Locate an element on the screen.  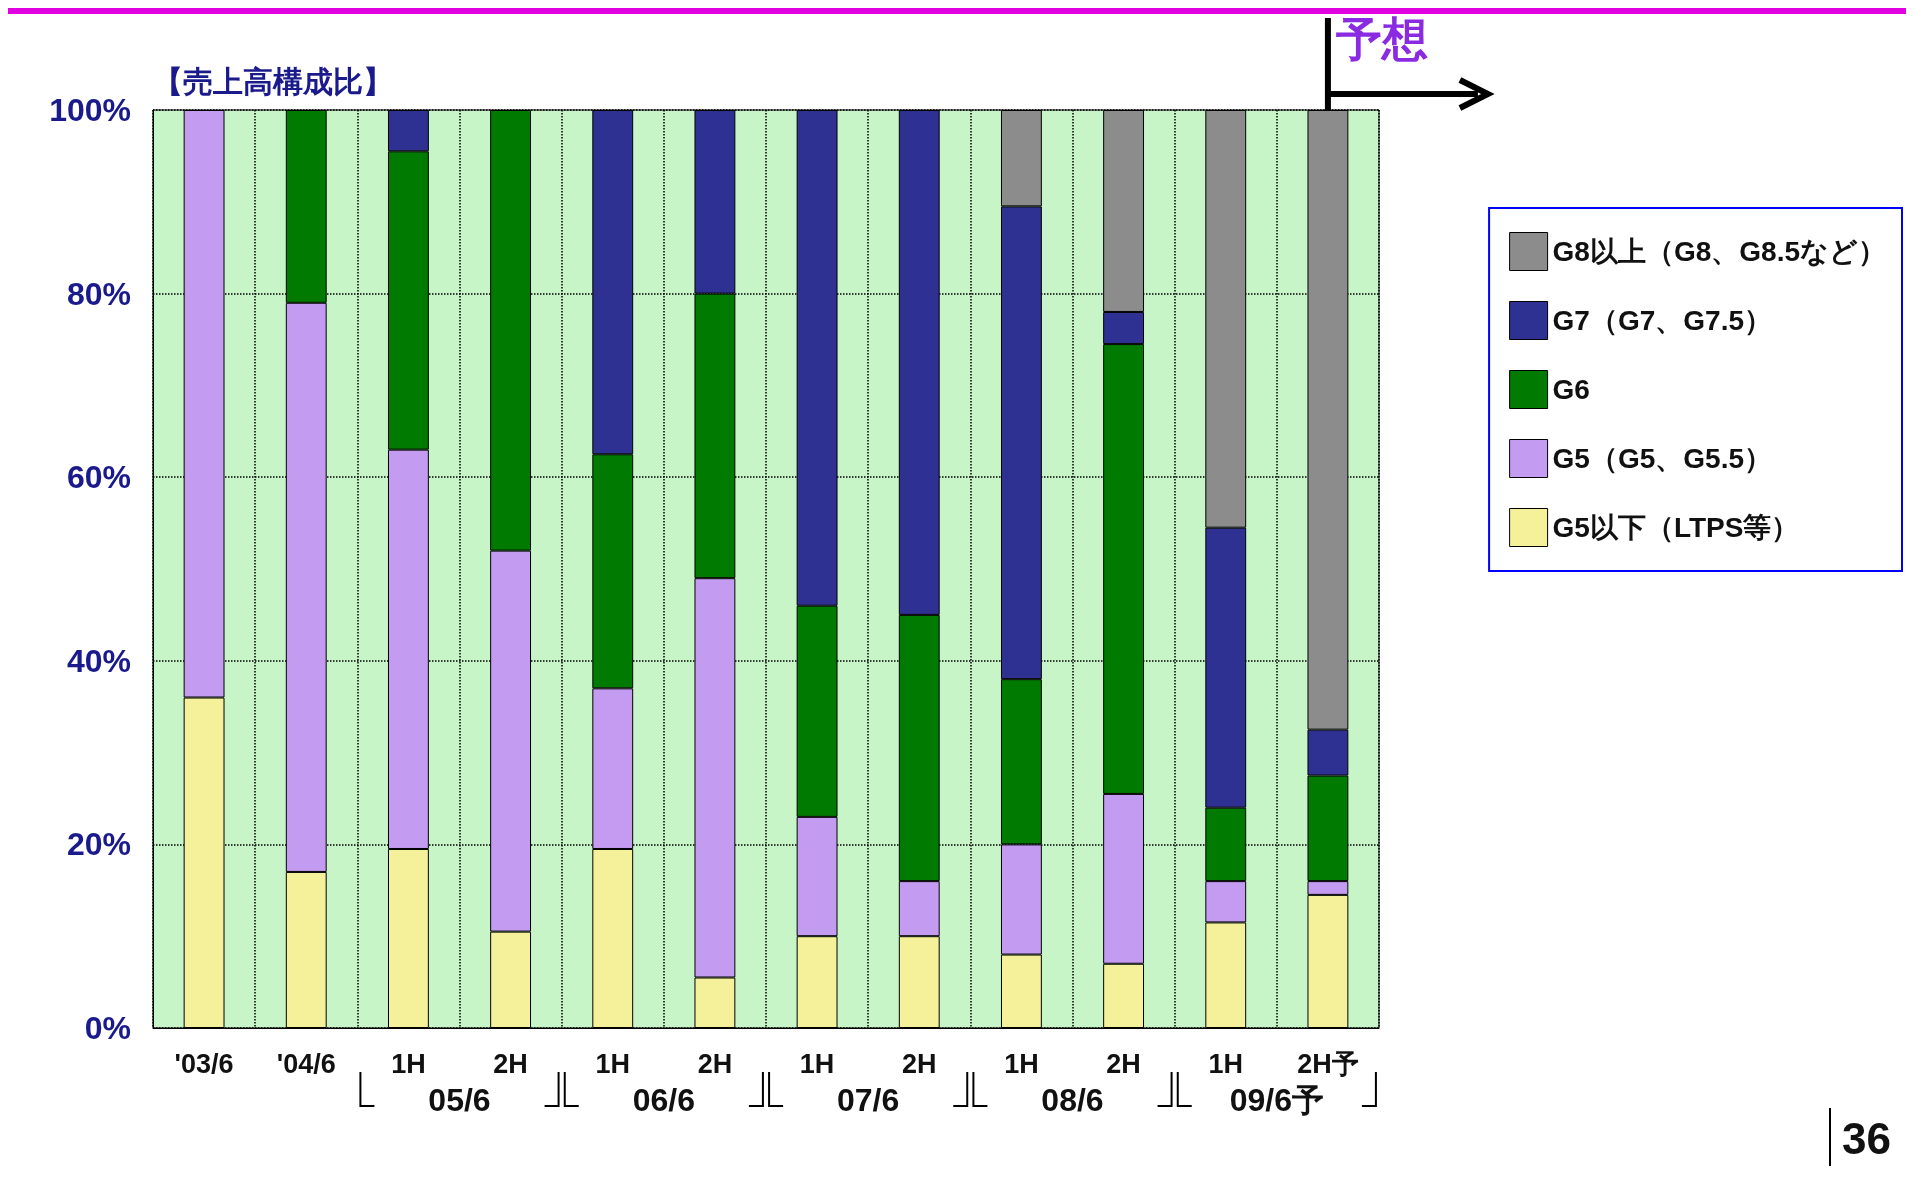
text: 08/6 is located at coordinates (1072, 1100).